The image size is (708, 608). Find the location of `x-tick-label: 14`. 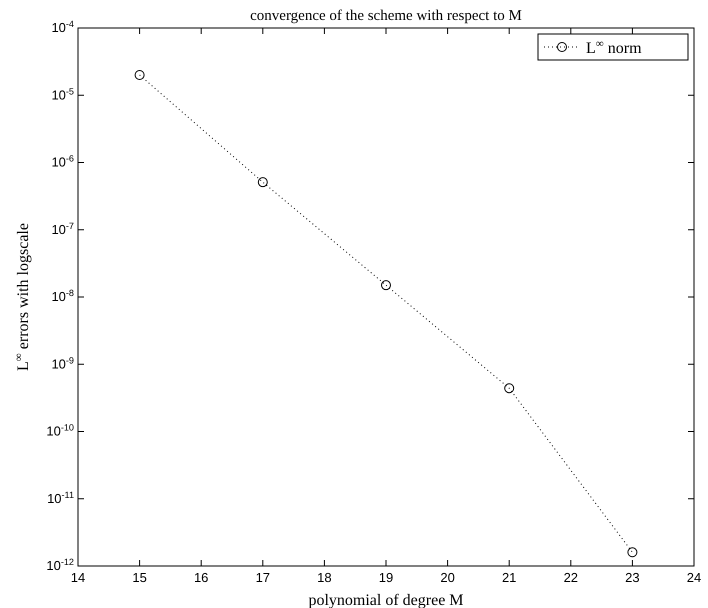

x-tick-label: 14 is located at coordinates (78, 577).